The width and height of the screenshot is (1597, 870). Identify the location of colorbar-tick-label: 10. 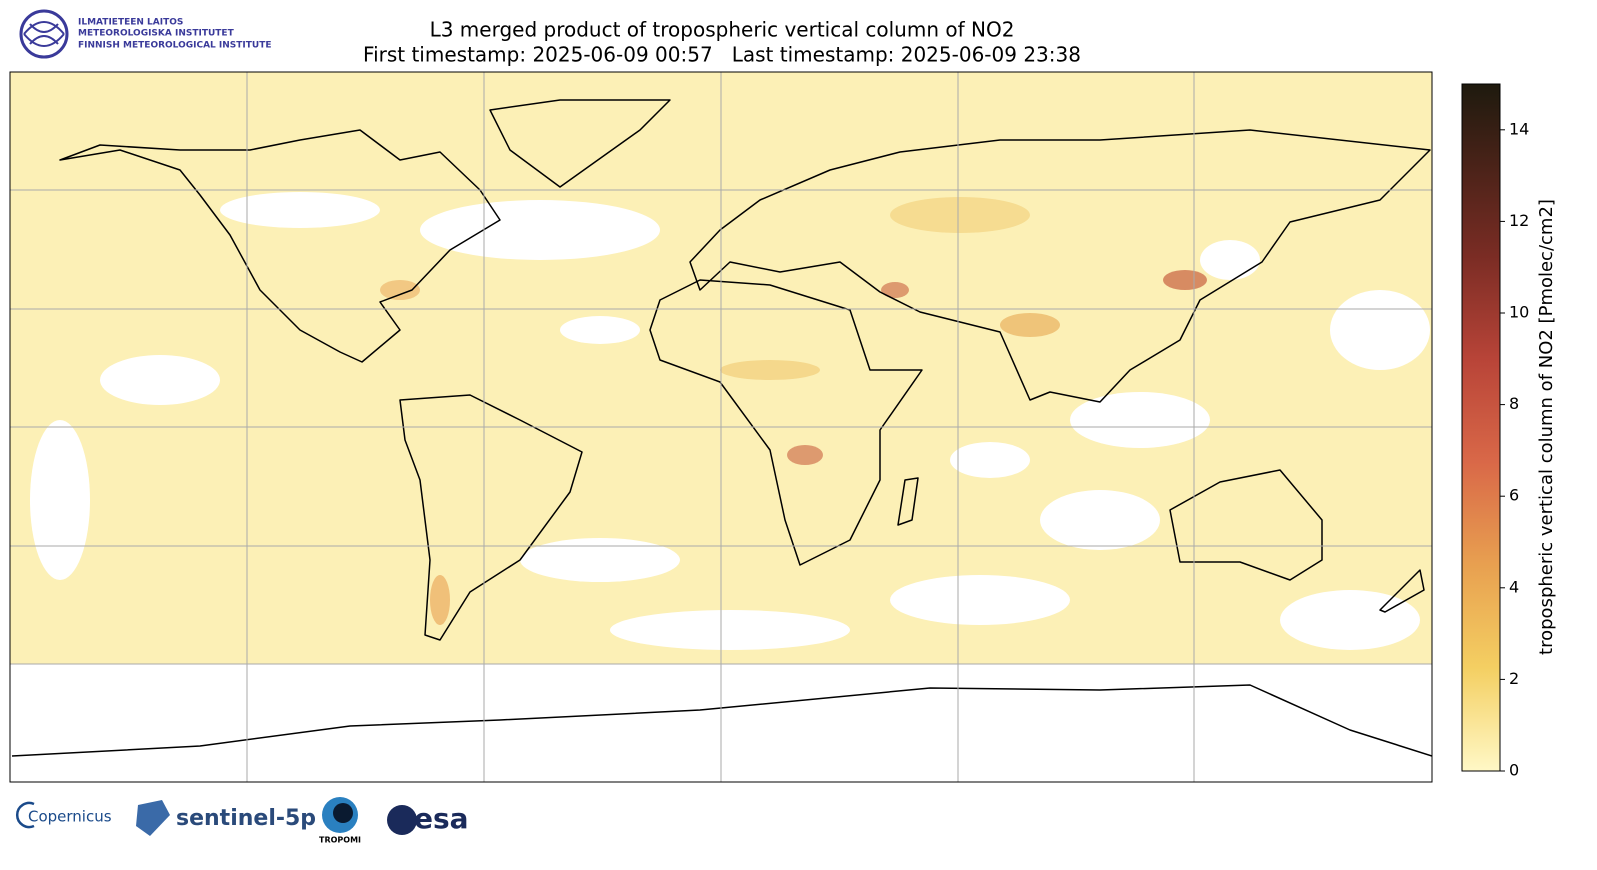
(1519, 312).